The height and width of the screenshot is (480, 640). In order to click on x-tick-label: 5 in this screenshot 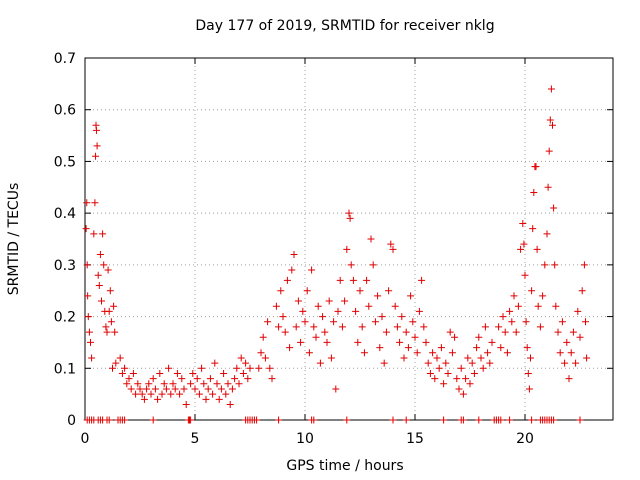, I will do `click(195, 439)`.